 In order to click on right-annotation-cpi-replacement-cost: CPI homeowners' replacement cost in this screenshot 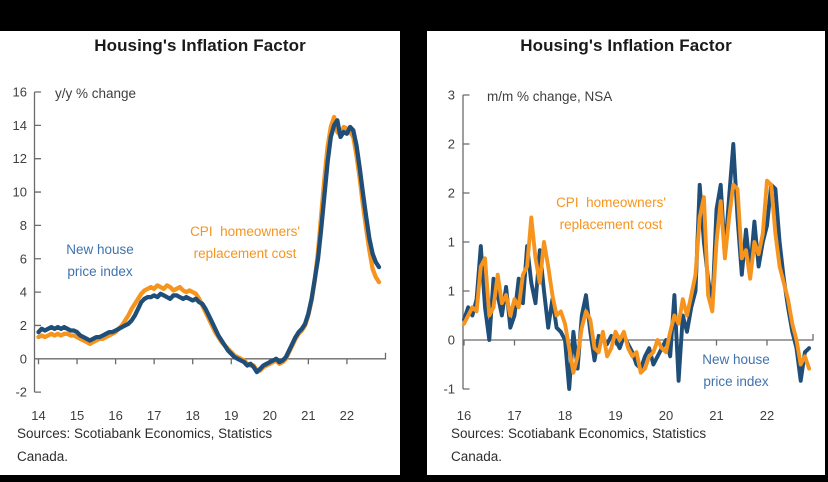, I will do `click(611, 213)`.